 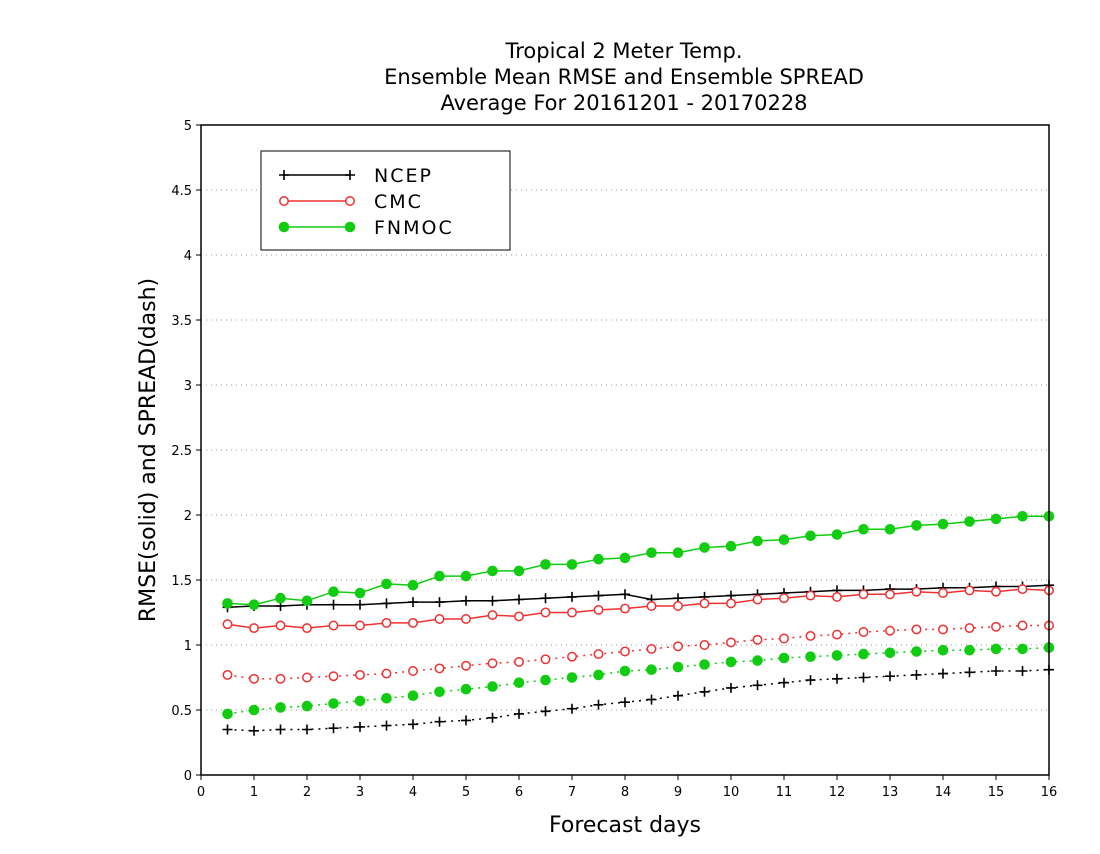 I want to click on y-tick-label: 4, so click(x=188, y=256).